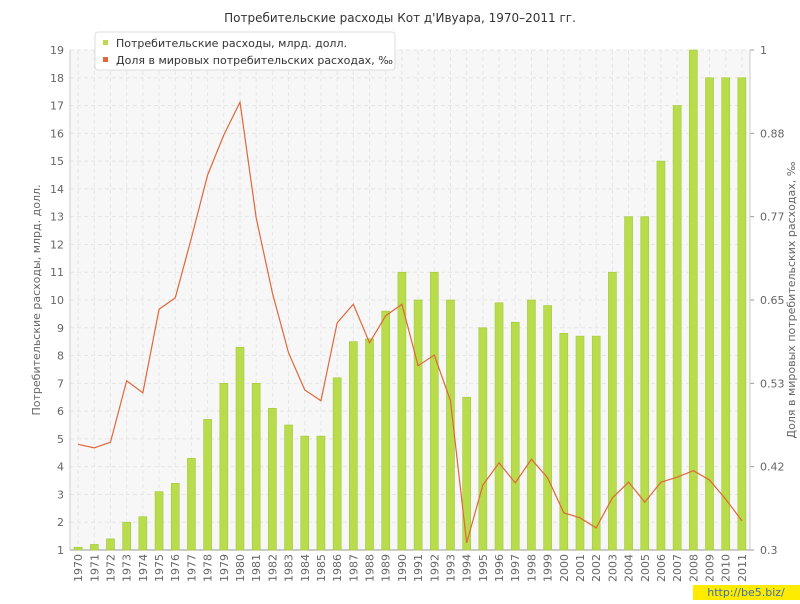 The height and width of the screenshot is (604, 800). What do you see at coordinates (580, 568) in the screenshot?
I see `x-tick-label: 2001` at bounding box center [580, 568].